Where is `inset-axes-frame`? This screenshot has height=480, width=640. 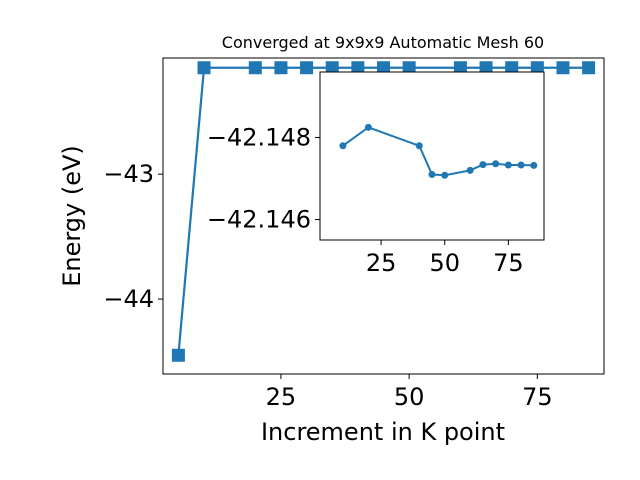
inset-axes-frame is located at coordinates (432, 156).